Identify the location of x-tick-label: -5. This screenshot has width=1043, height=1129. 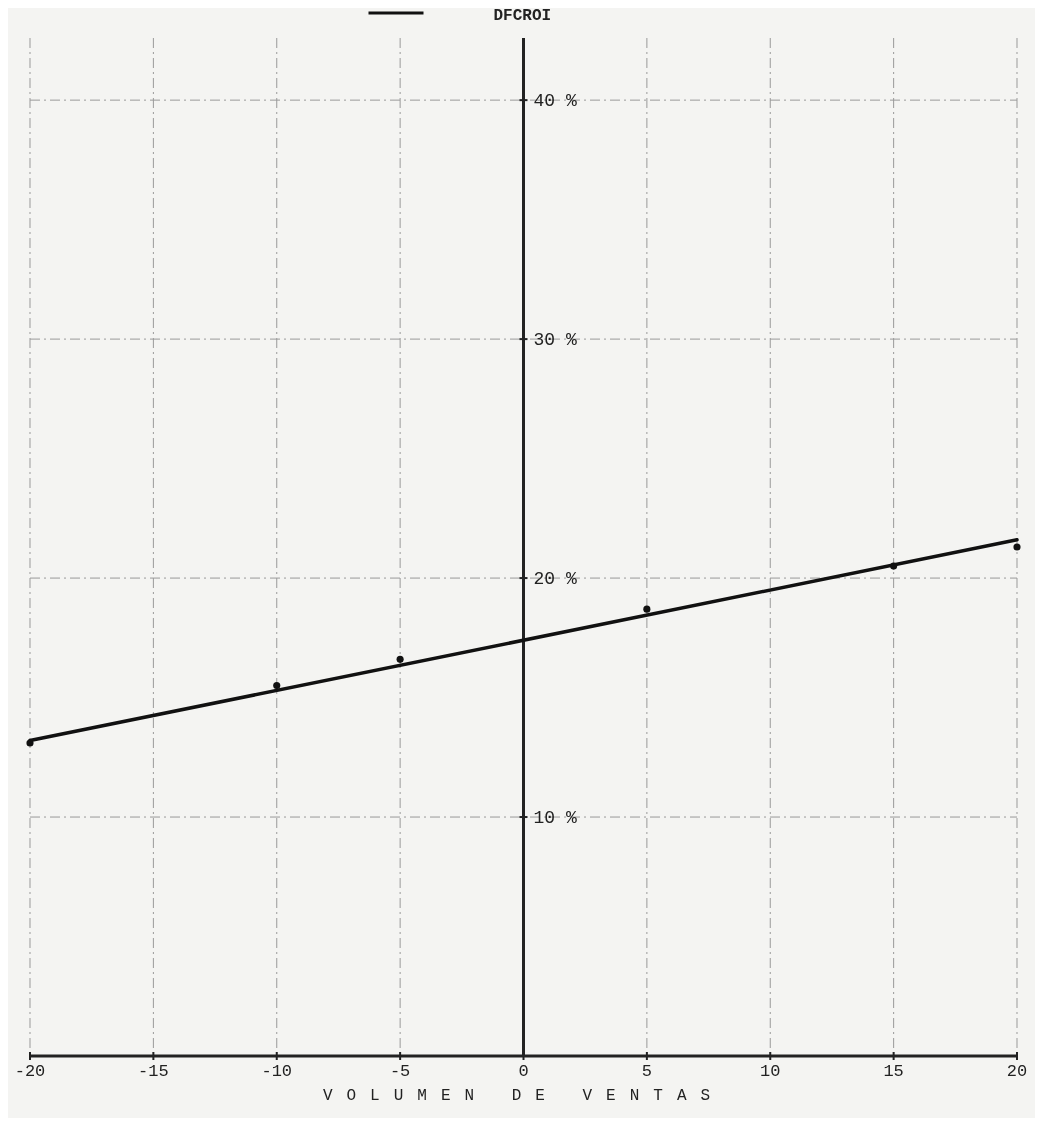
(400, 1071).